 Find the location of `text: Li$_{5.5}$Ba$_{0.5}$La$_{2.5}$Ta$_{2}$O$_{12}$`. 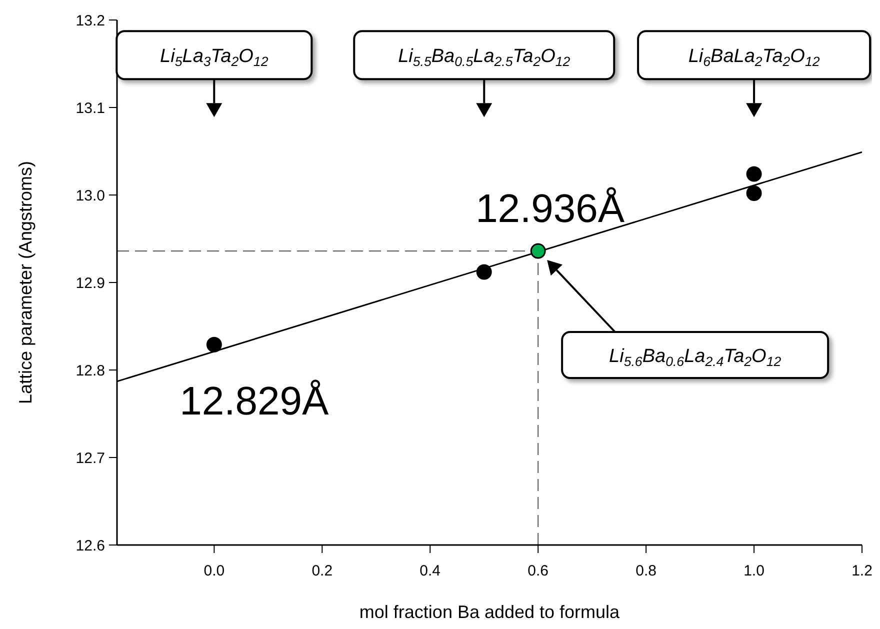

text: Li$_{5.5}$Ba$_{0.5}$La$_{2.5}$Ta$_{2}$O$_{12}$ is located at coordinates (484, 58).